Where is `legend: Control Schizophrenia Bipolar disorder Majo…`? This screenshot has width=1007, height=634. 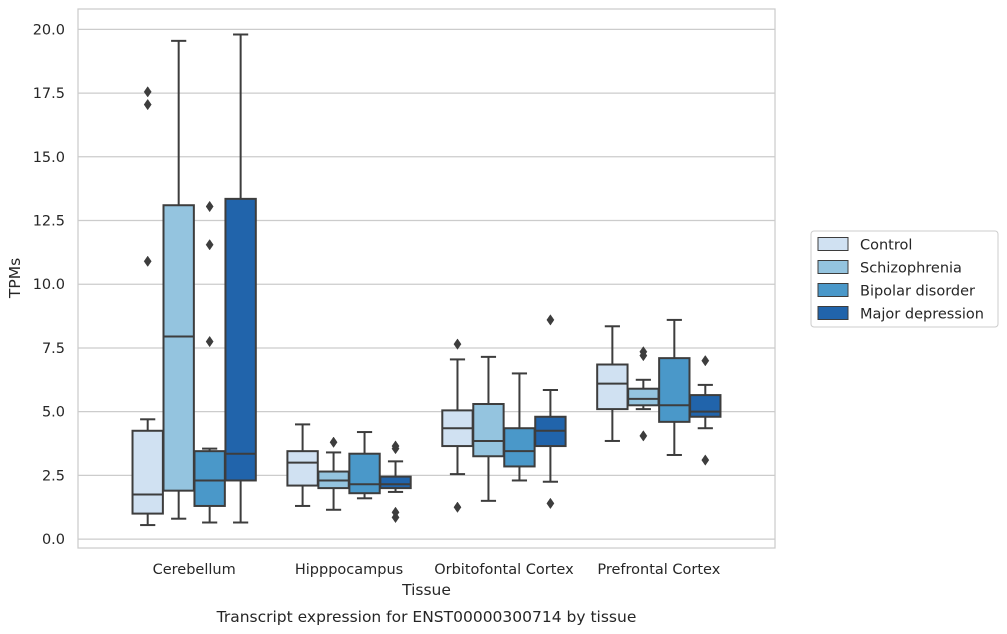
legend: Control Schizophrenia Bipolar disorder Majo… is located at coordinates (904, 279).